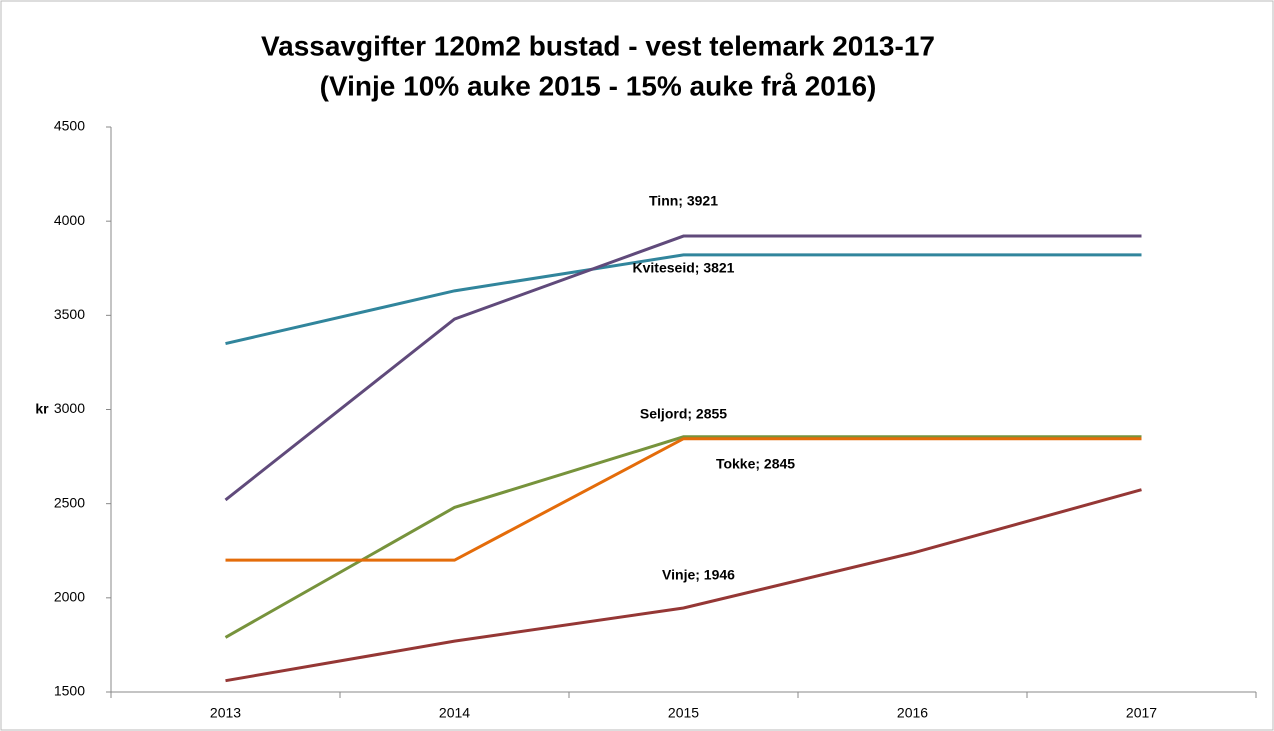 The width and height of the screenshot is (1274, 731). I want to click on data-label: Tokke; 2845, so click(755, 463).